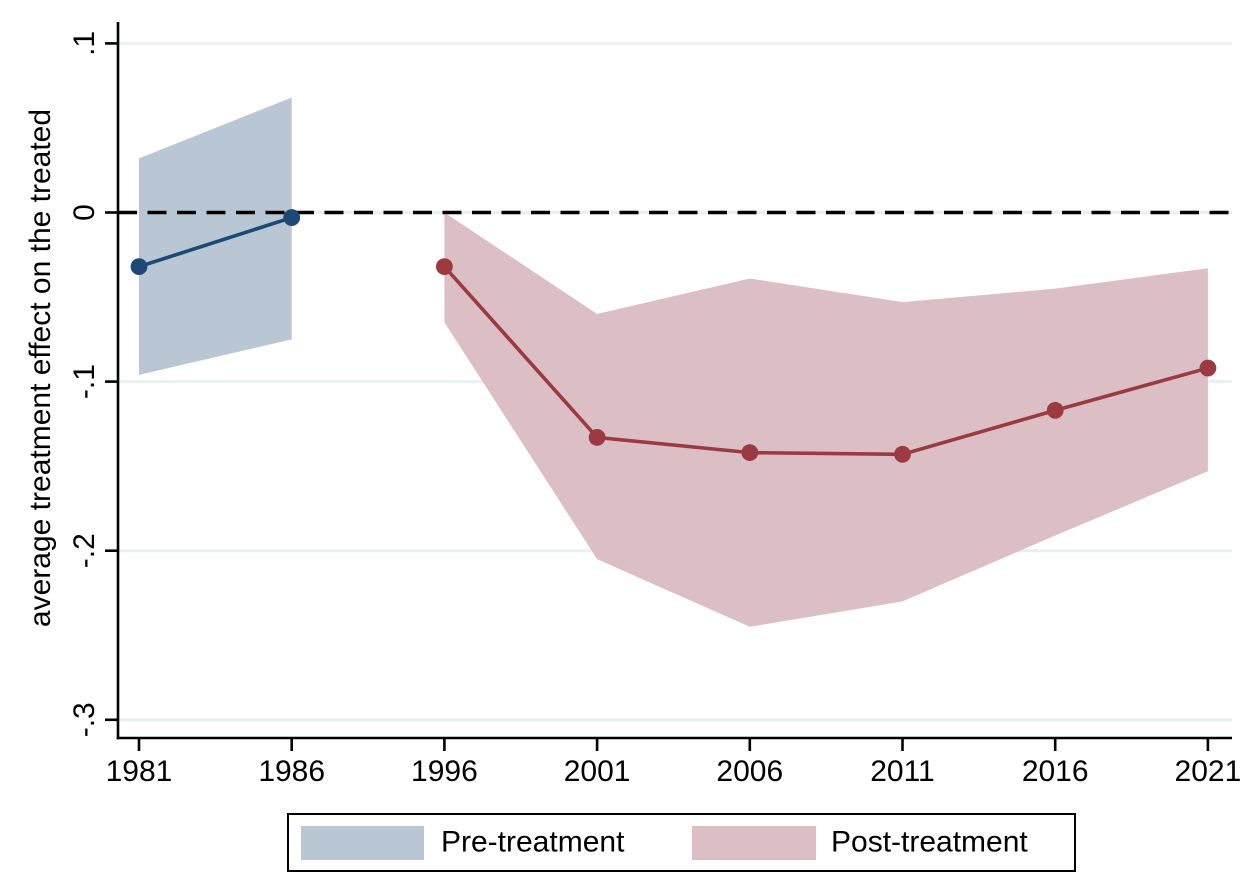 Image resolution: width=1259 pixels, height=878 pixels. Describe the element at coordinates (215, 242) in the screenshot. I see `pre-treatment-line` at that location.